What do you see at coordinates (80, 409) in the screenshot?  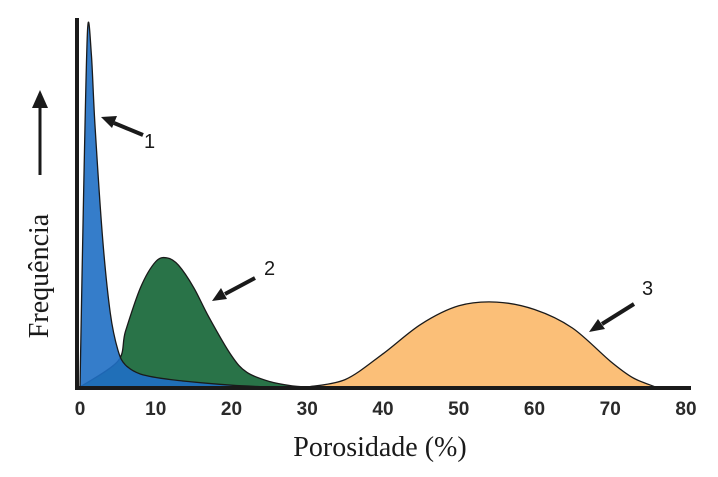 I see `x-tick-label: 0` at bounding box center [80, 409].